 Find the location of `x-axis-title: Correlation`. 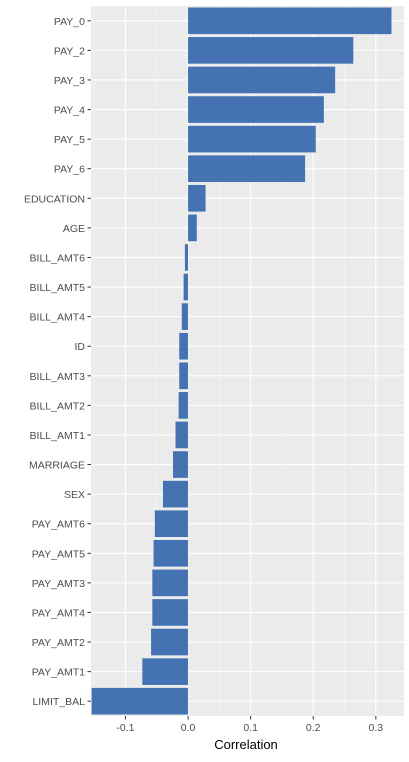

x-axis-title: Correlation is located at coordinates (246, 744).